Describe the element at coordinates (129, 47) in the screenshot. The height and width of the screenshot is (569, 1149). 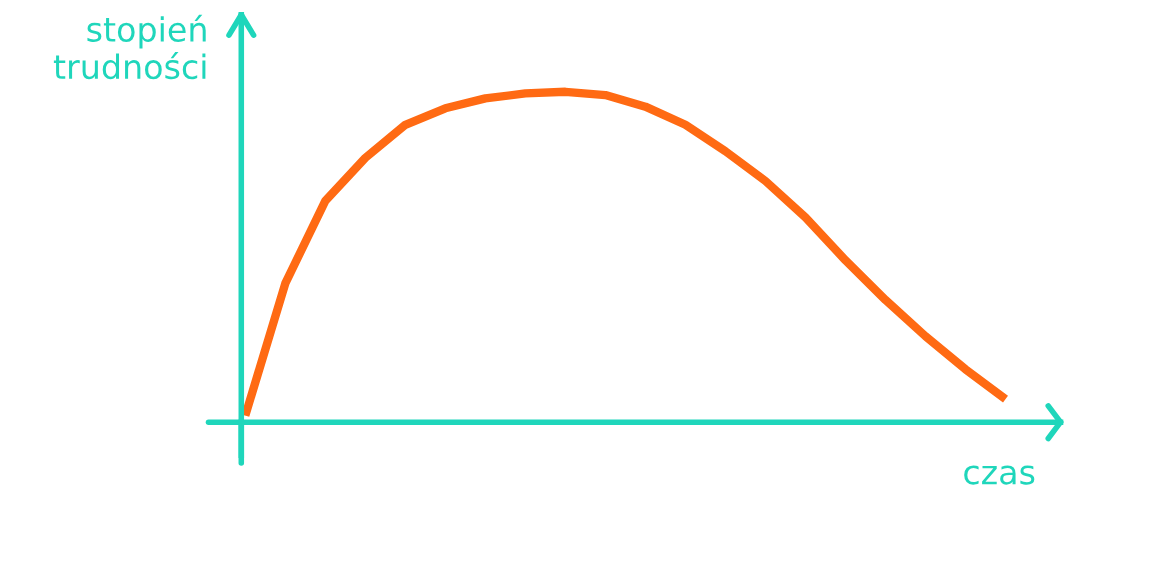
I see `y-axis-title: stopień trudności` at that location.